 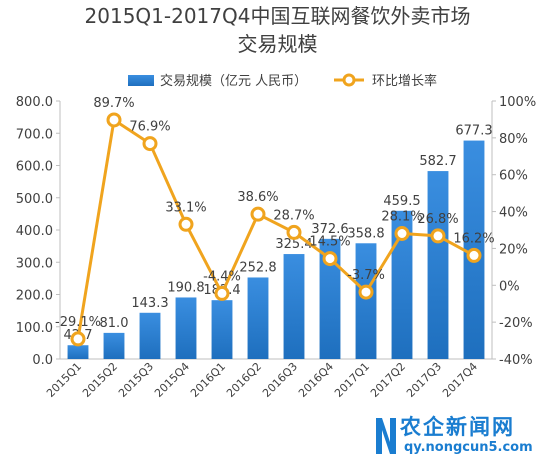 What do you see at coordinates (172, 380) in the screenshot?
I see `x-tick-label: 2015Q4` at bounding box center [172, 380].